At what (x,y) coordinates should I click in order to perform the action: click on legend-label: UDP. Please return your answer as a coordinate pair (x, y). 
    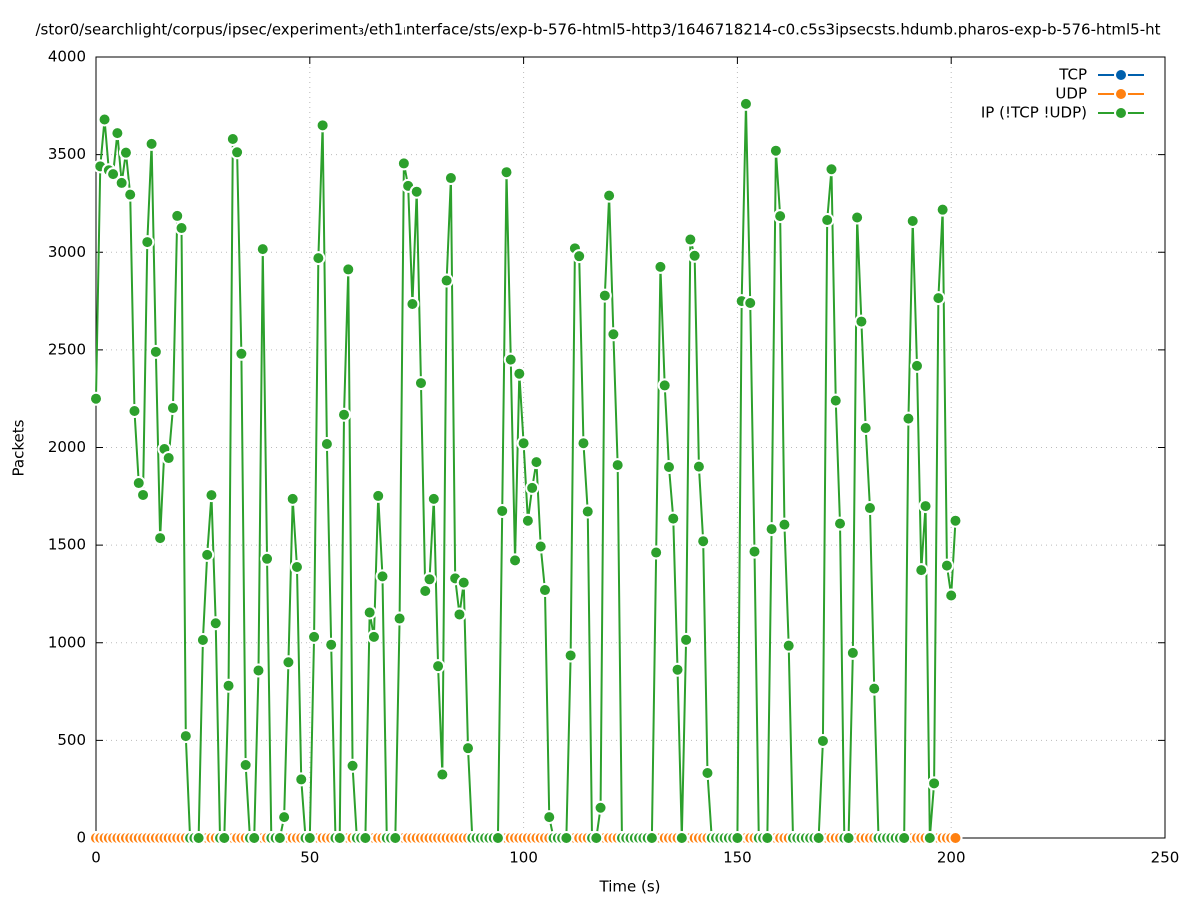
    Looking at the image, I should click on (1071, 94).